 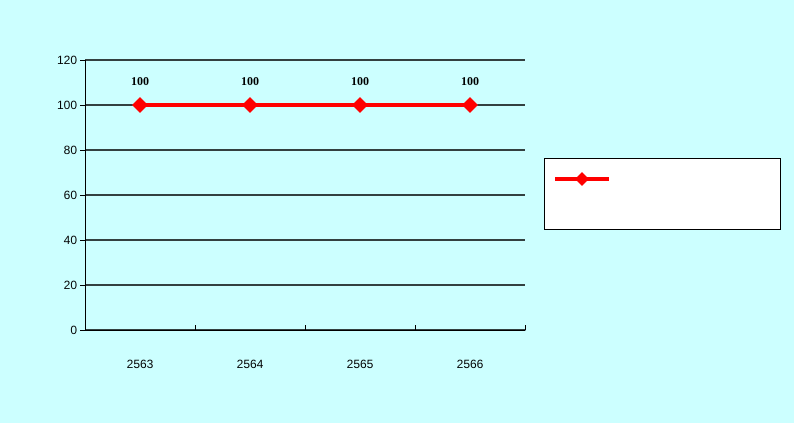 I want to click on y-tick-label: 20, so click(x=71, y=285).